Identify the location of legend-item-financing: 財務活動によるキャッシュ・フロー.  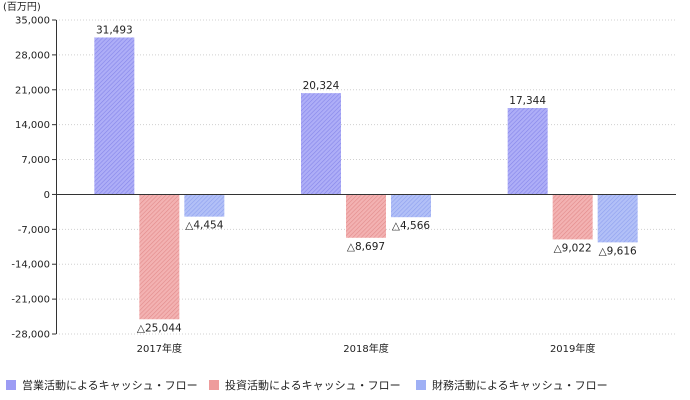
(512, 385).